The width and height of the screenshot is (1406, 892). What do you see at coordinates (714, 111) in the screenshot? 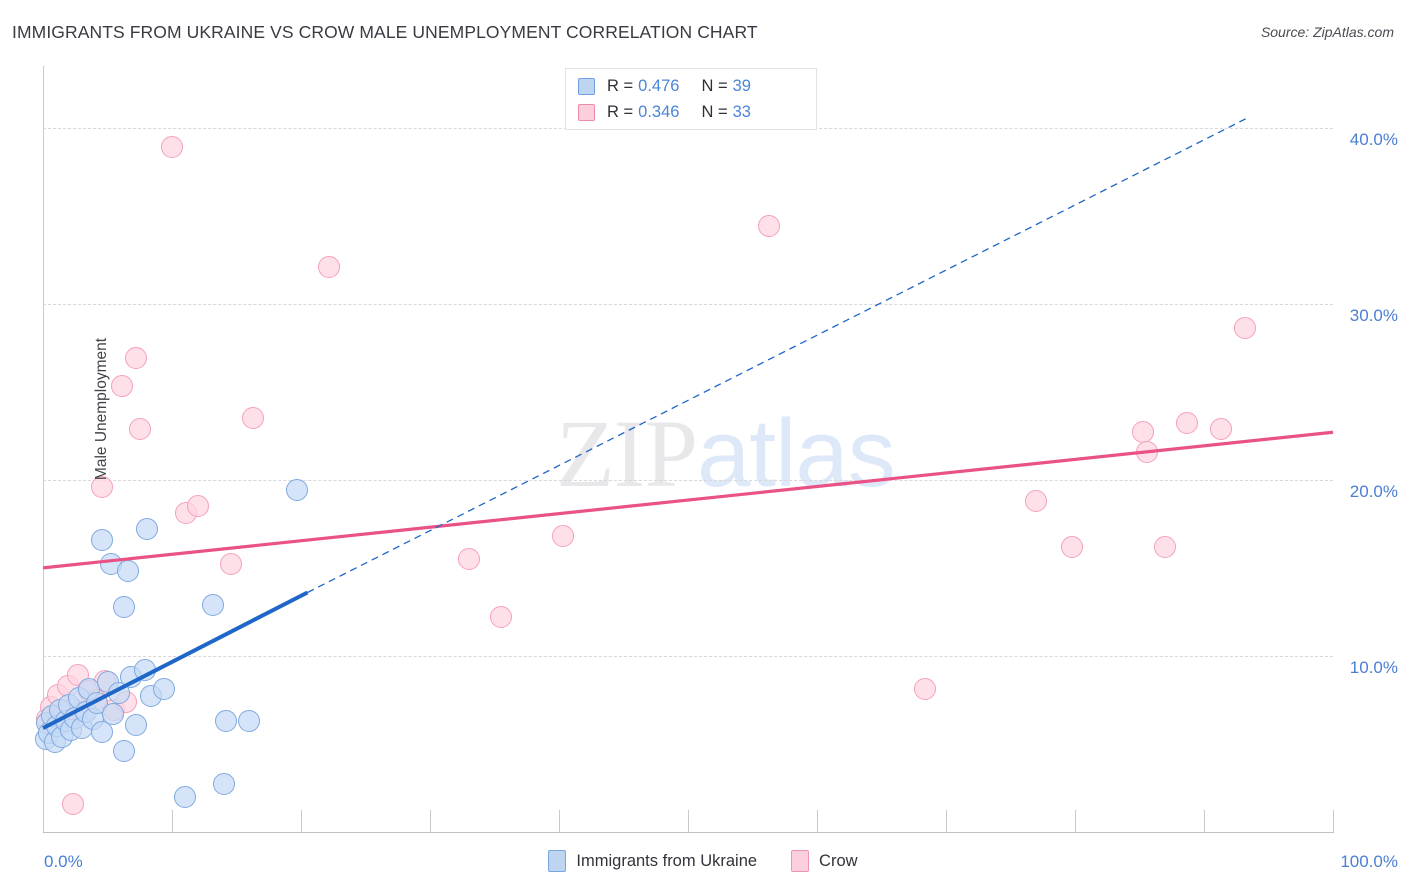
I see `legend-n-label-pink: N =` at bounding box center [714, 111].